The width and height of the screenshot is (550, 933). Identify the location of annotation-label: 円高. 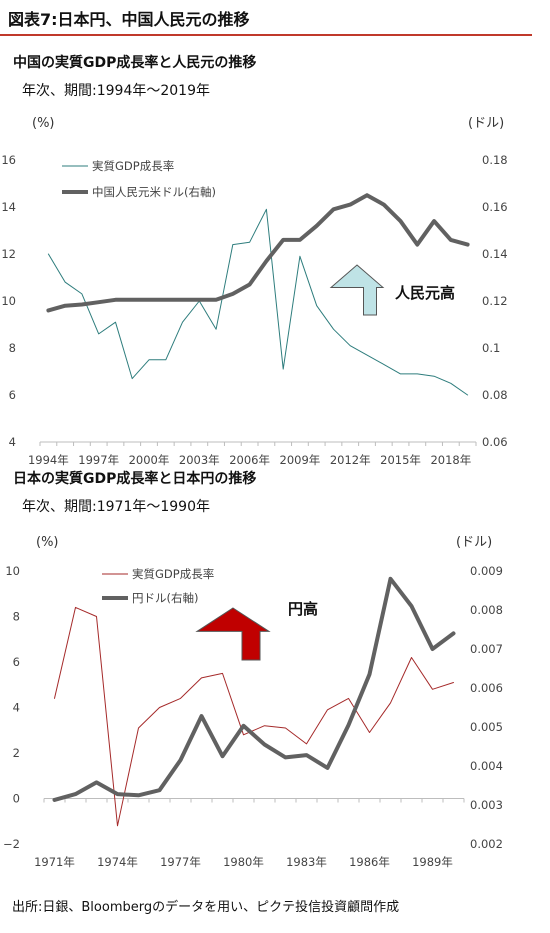
(303, 609).